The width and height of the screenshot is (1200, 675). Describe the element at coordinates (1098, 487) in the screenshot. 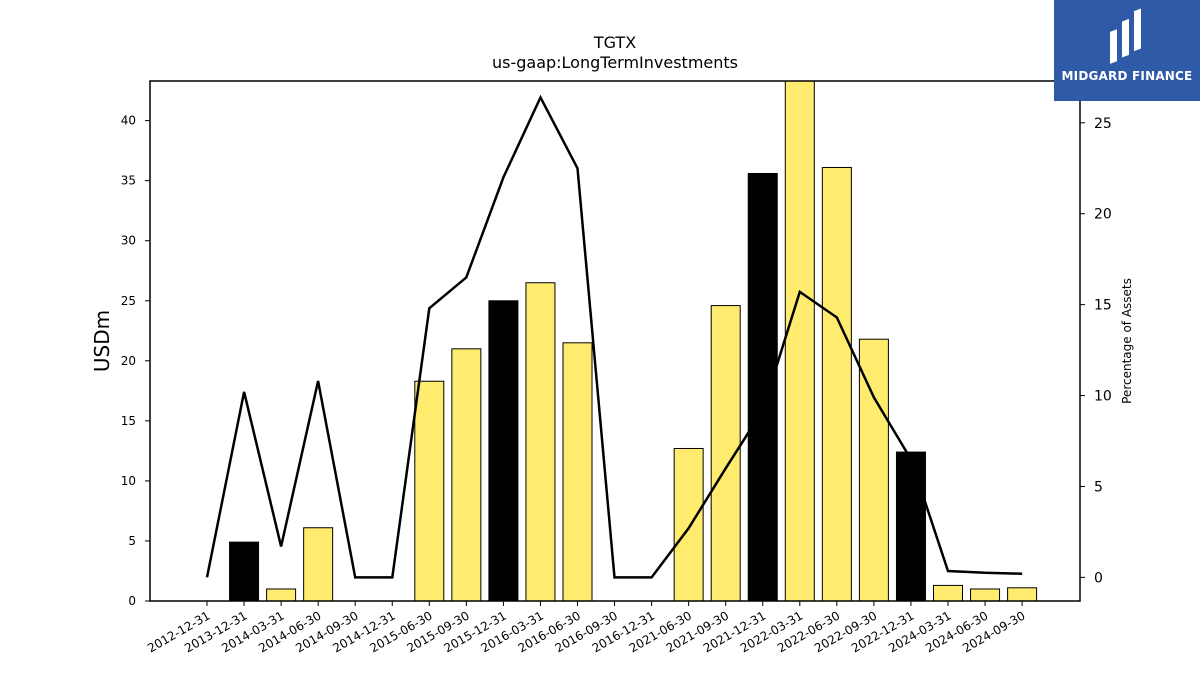

I see `y-right-tick-label: 5` at that location.